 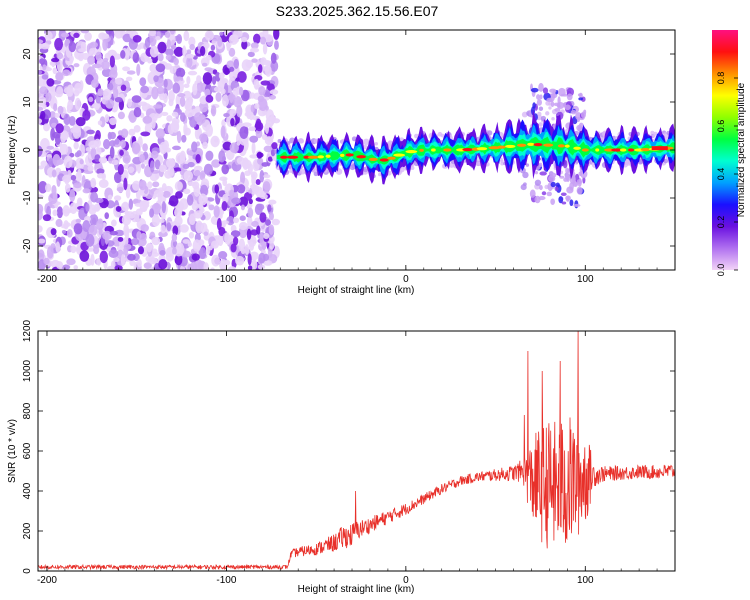 I want to click on spectrogram-noise-blobs, so click(x=159, y=150).